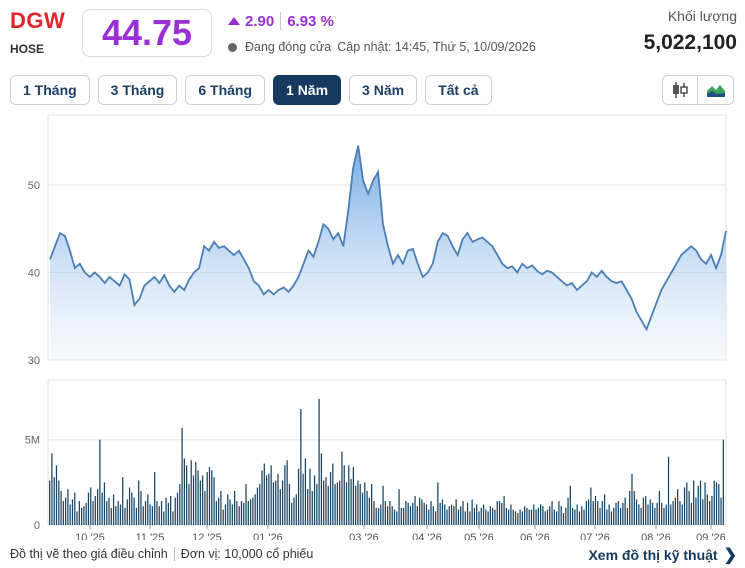 Image resolution: width=745 pixels, height=568 pixels. Describe the element at coordinates (34, 273) in the screenshot. I see `price-y-axis: 30 40 50` at that location.